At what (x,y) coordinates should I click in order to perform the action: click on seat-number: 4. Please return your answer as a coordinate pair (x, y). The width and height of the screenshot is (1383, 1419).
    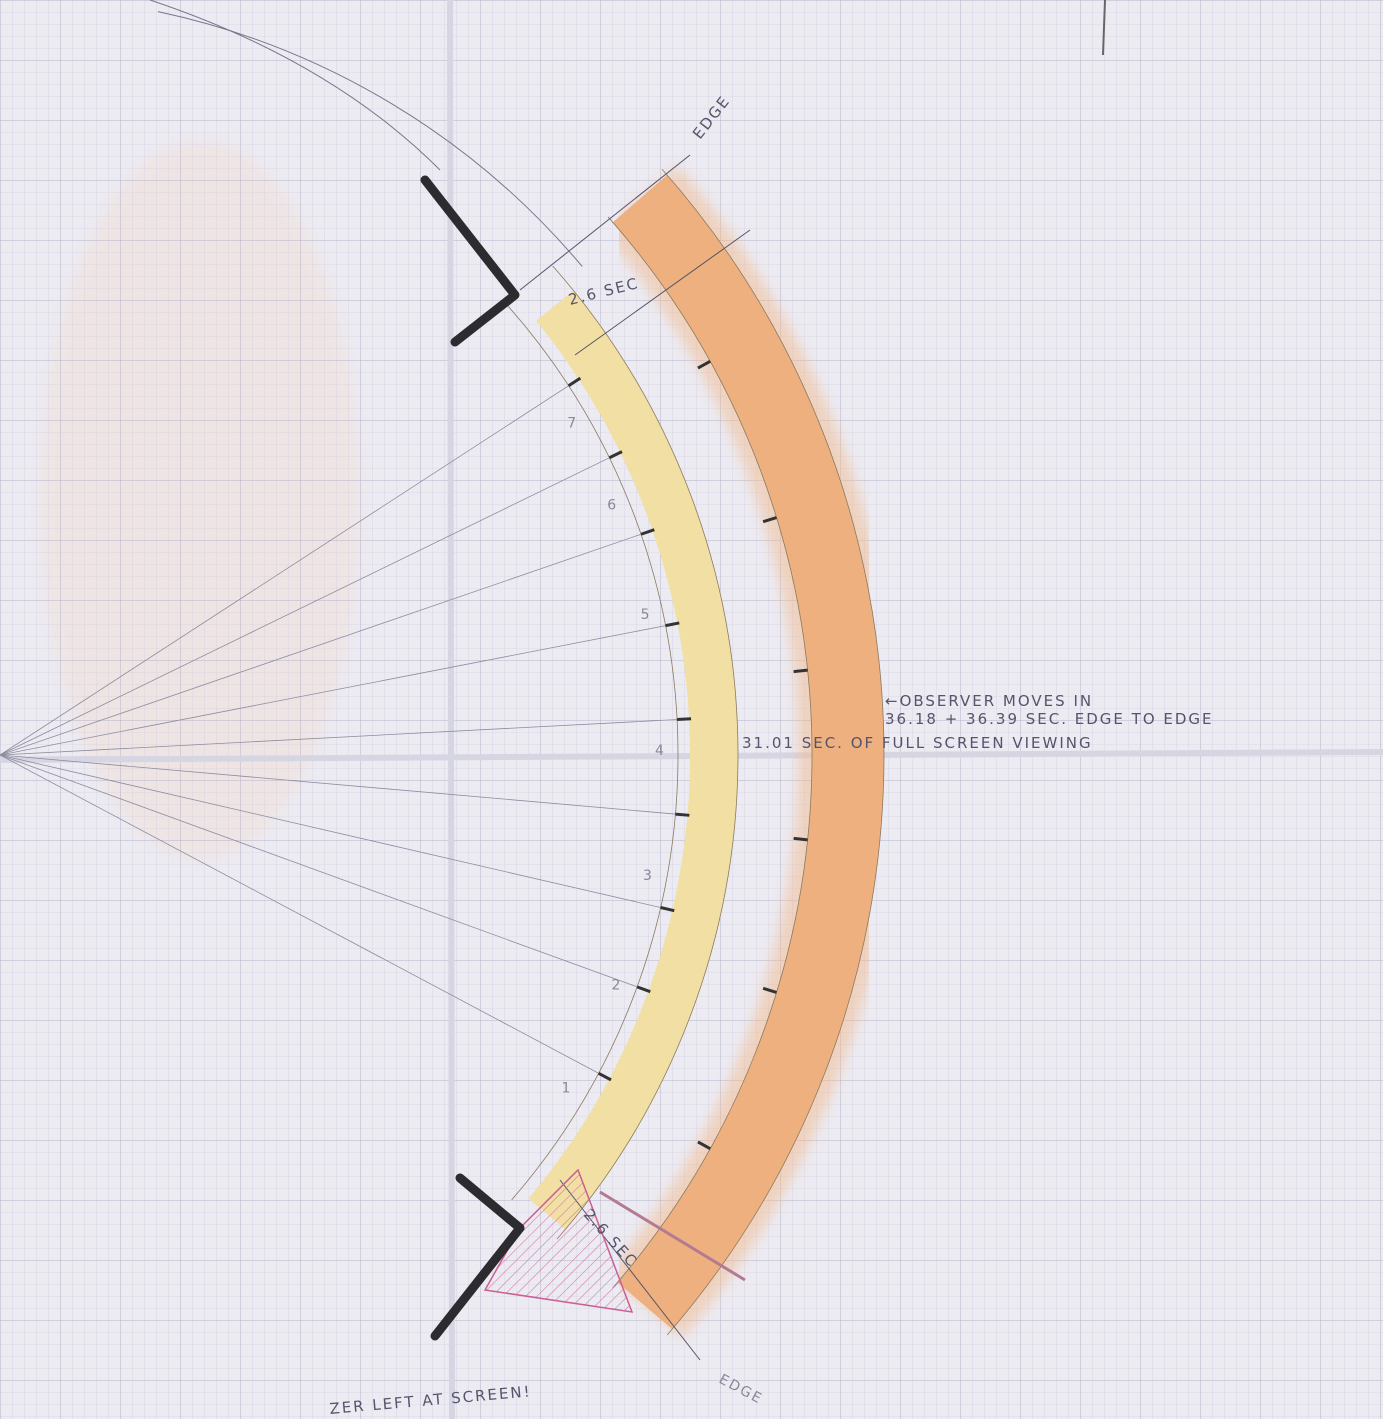
    Looking at the image, I should click on (660, 751).